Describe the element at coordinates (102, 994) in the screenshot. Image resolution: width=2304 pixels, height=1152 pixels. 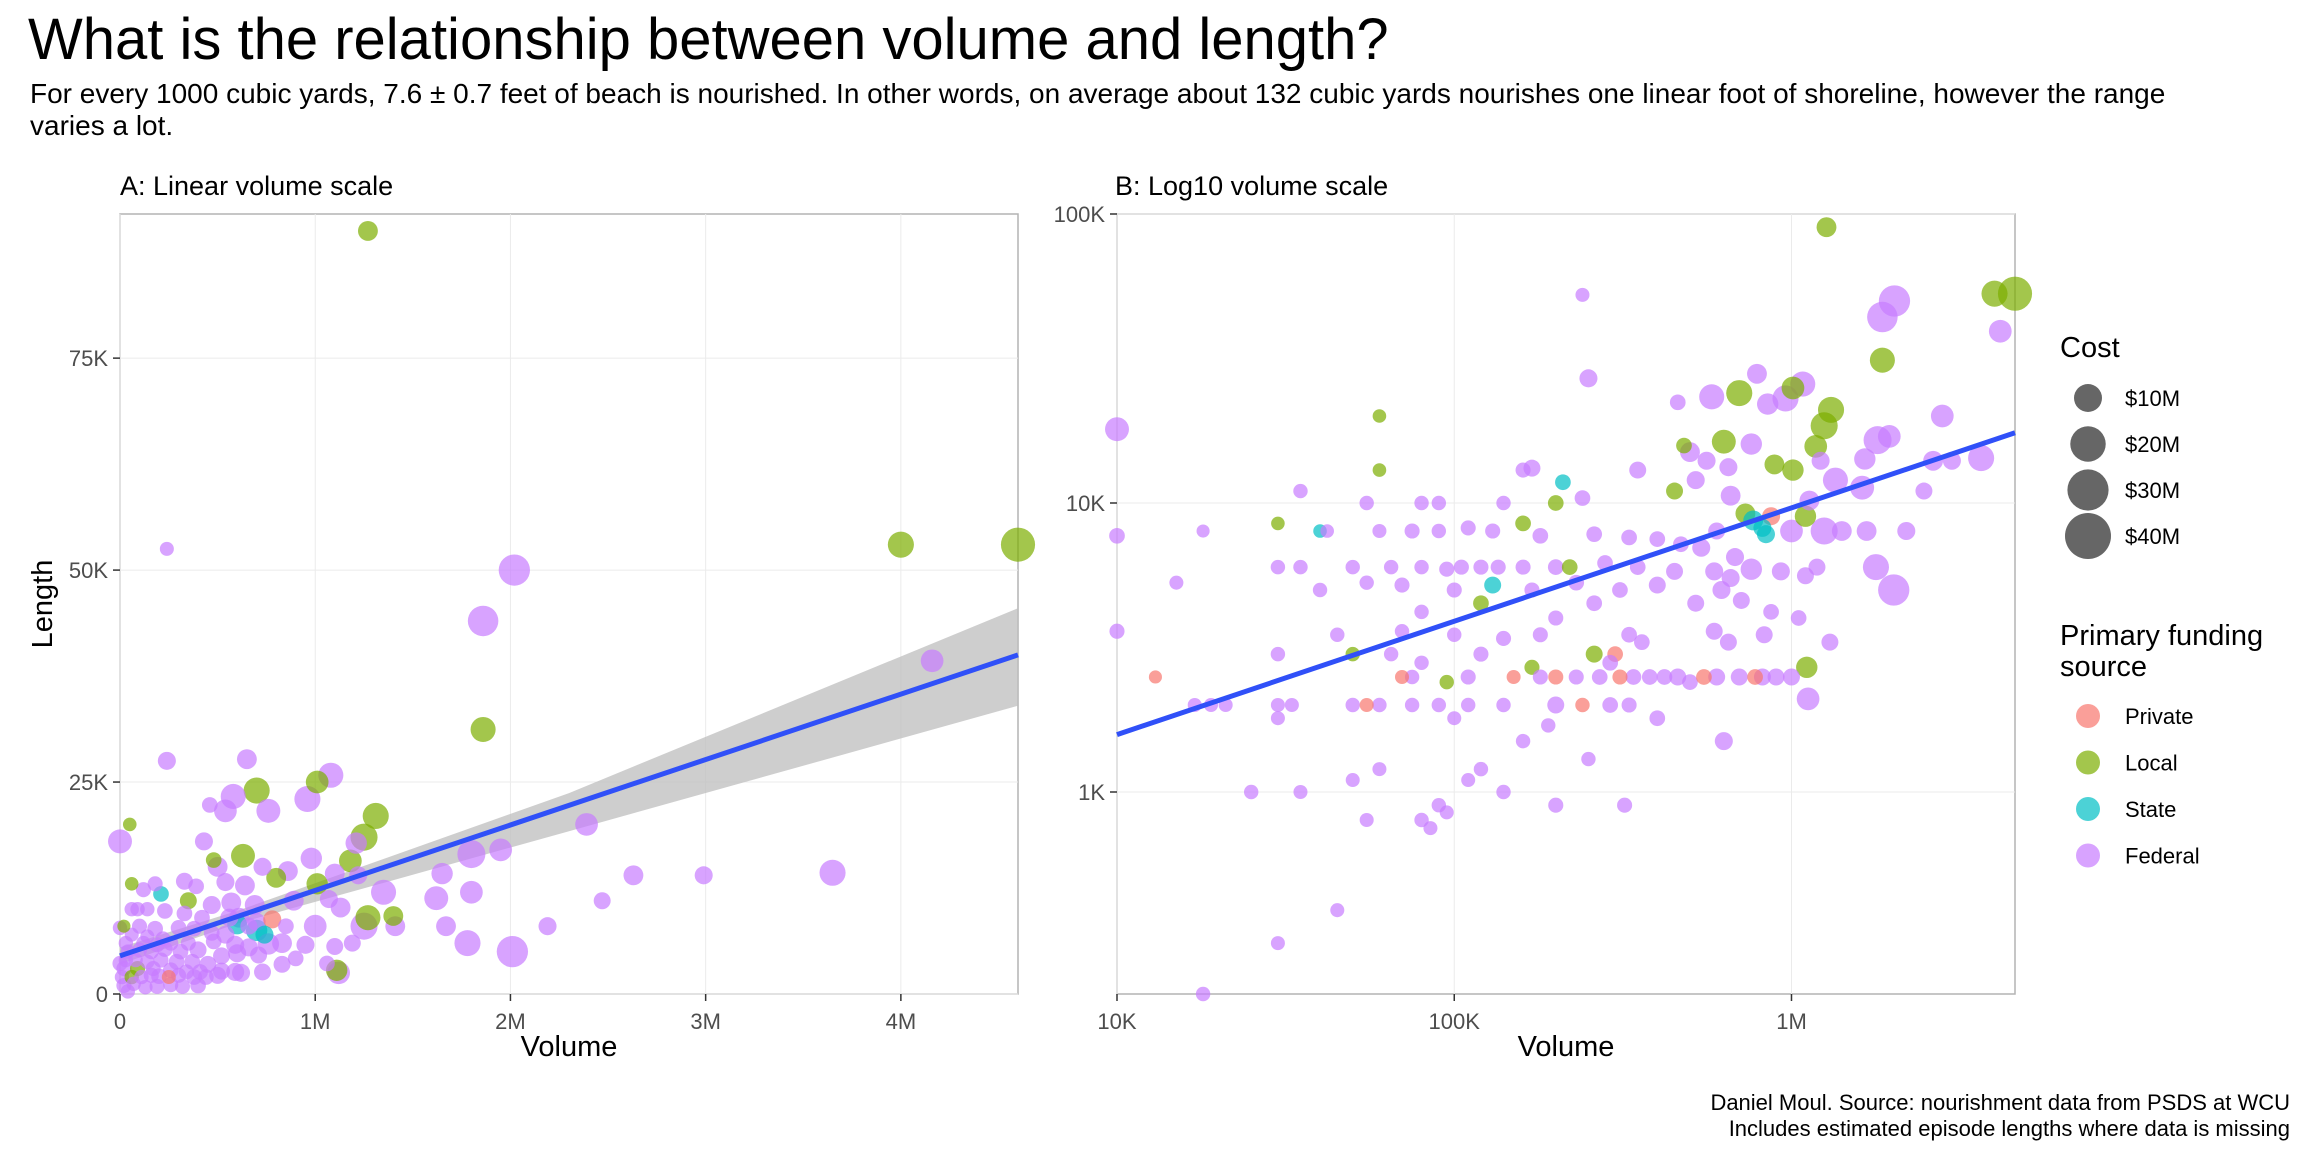
I see `y-tick-label: 0` at that location.